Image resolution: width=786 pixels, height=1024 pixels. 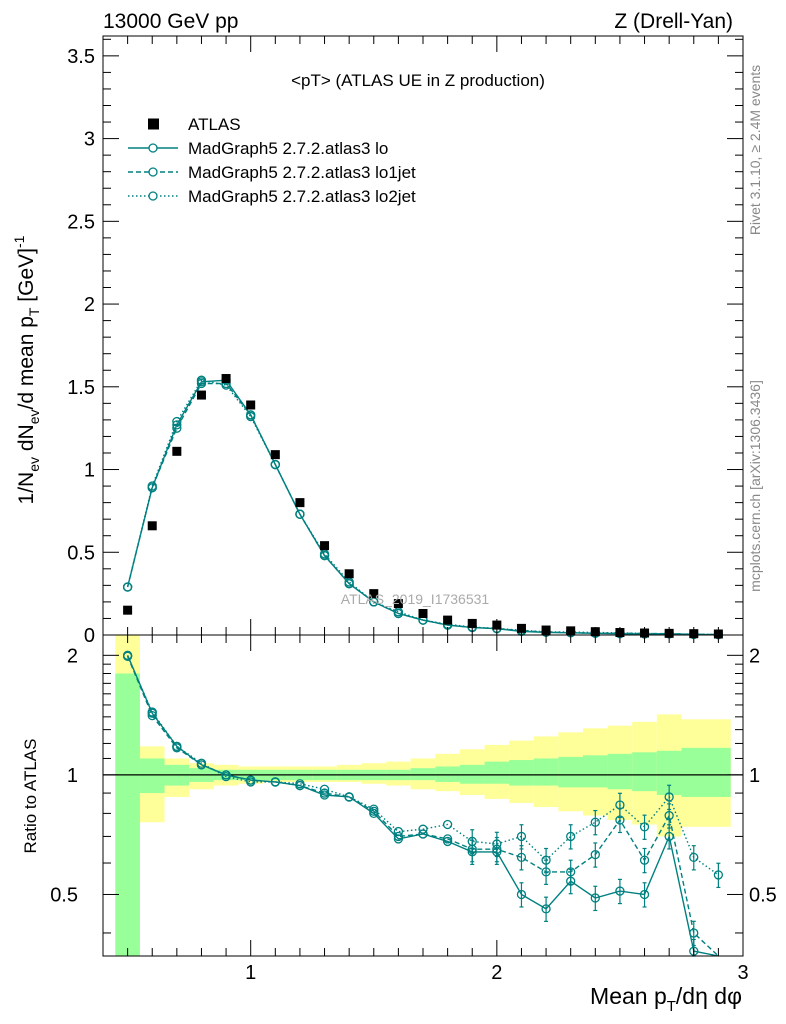 I want to click on y-axis-label-ratio: Ratio to ATLAS, so click(x=30, y=796).